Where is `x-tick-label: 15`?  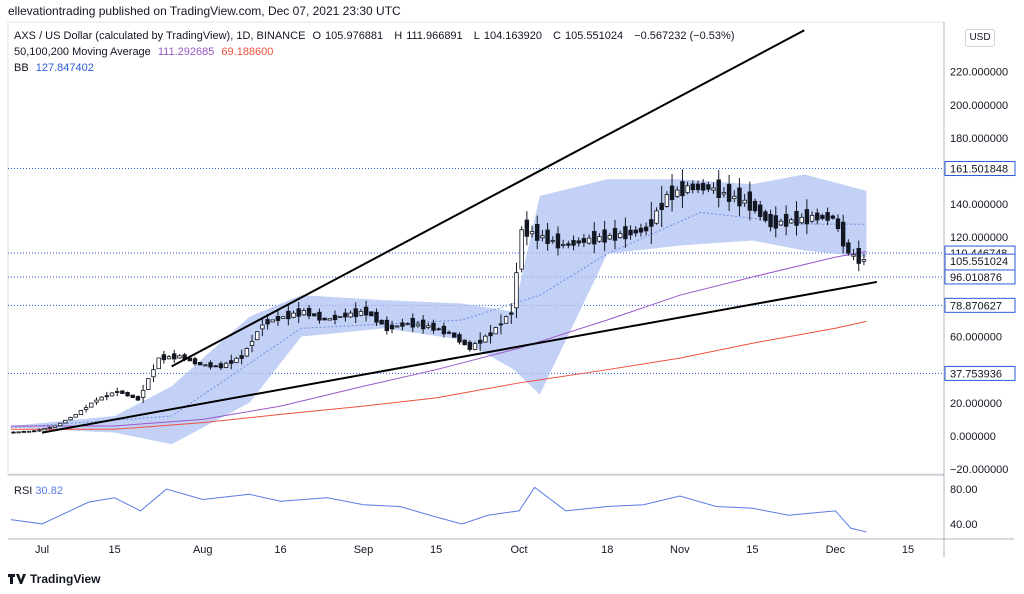 x-tick-label: 15 is located at coordinates (114, 550).